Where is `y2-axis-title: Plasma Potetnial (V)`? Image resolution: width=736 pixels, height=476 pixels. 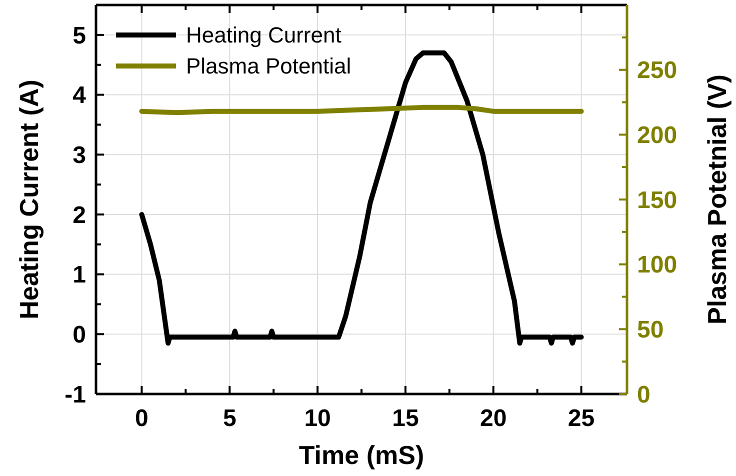 y2-axis-title: Plasma Potetnial (V) is located at coordinates (717, 199).